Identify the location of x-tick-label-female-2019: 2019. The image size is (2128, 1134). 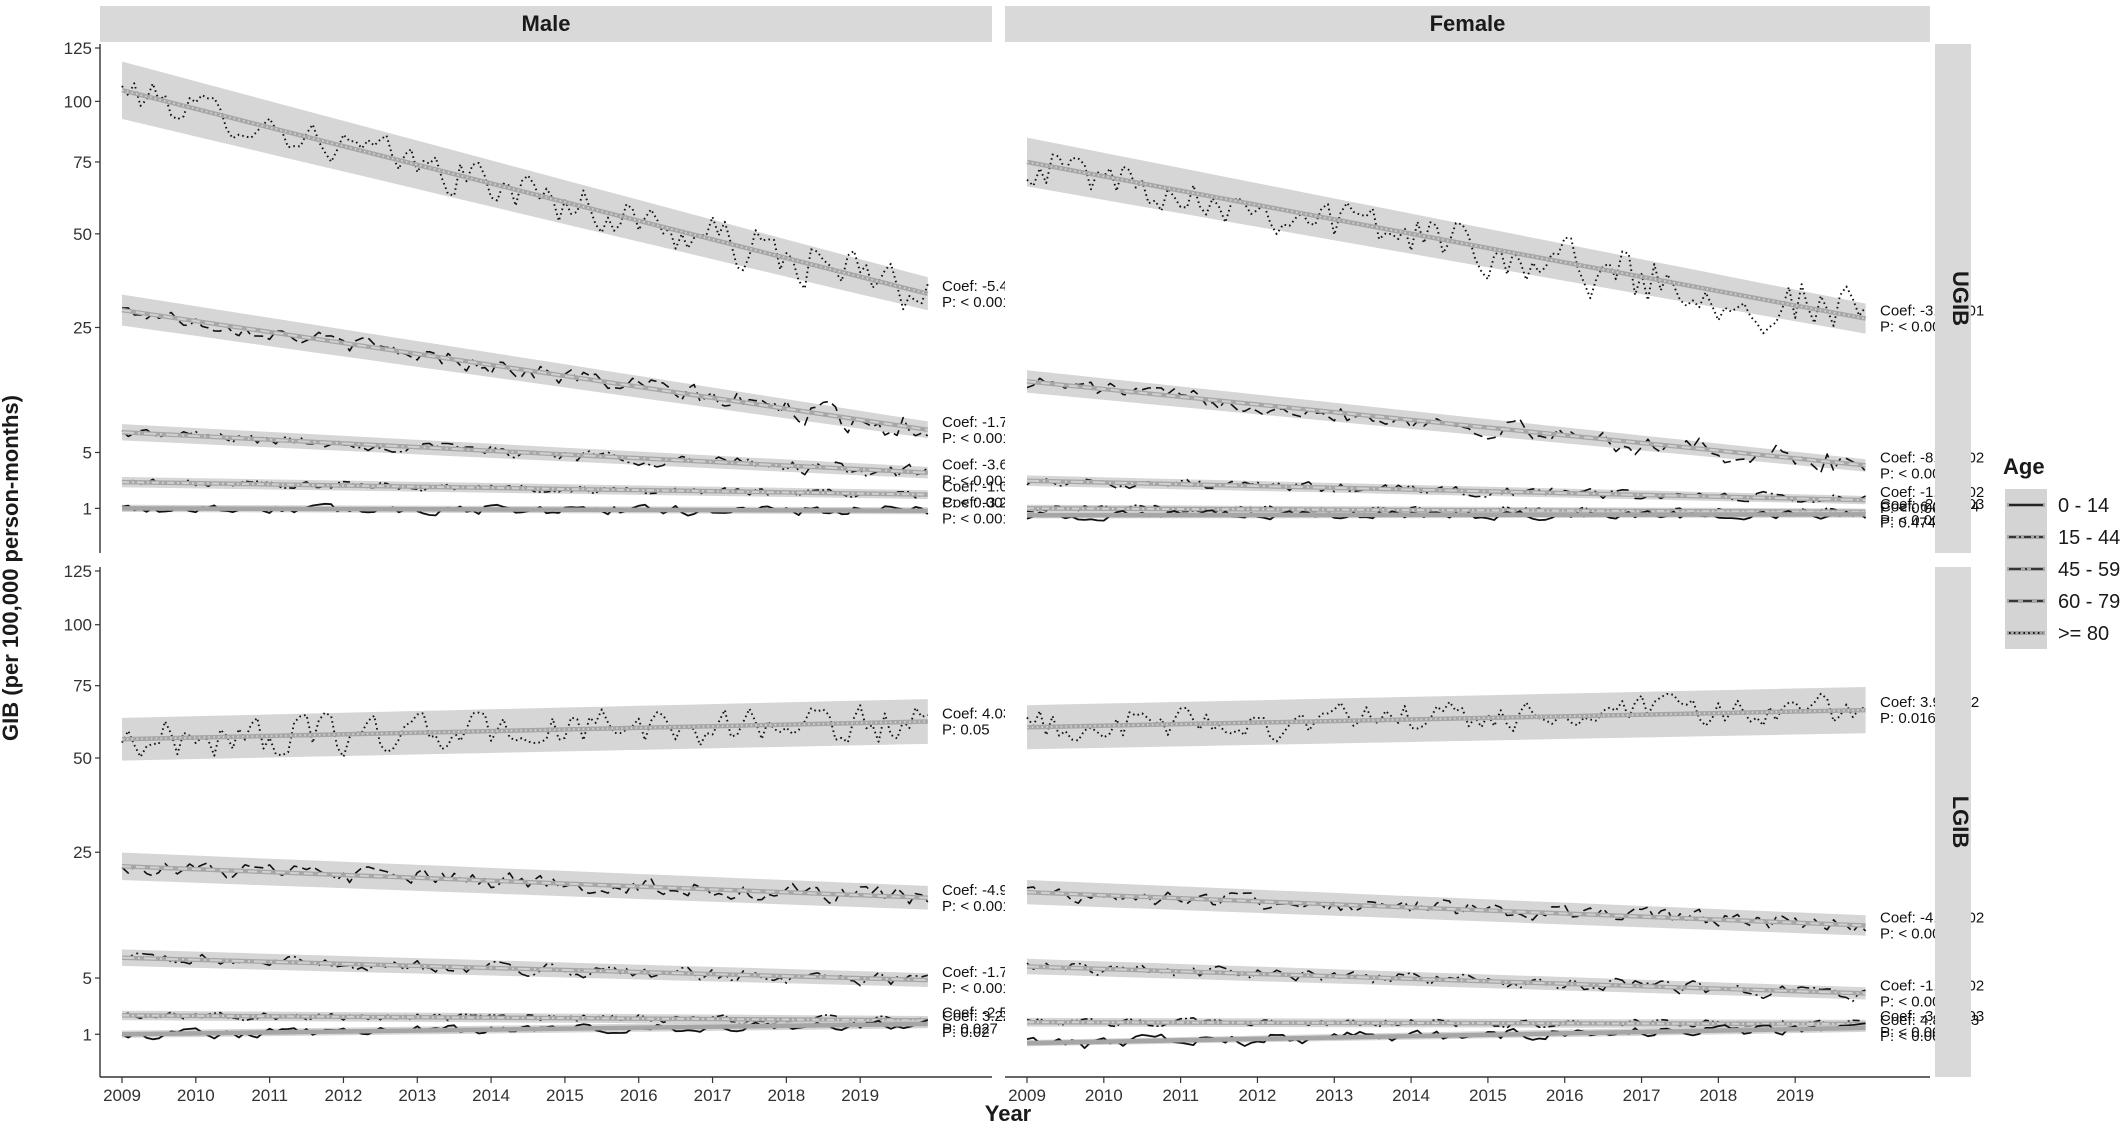
(1795, 1095).